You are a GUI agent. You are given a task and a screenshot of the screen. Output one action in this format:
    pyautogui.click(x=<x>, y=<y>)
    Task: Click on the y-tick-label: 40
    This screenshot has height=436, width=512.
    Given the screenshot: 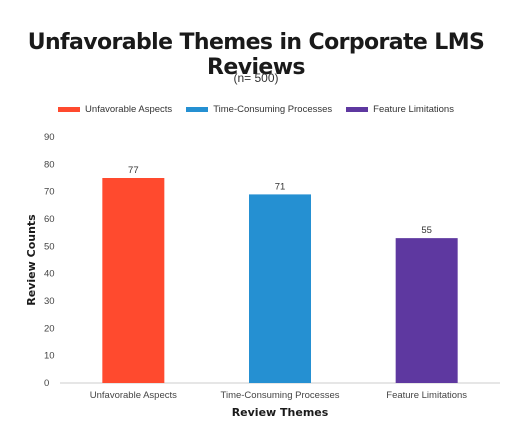 What is the action you would take?
    pyautogui.click(x=49, y=274)
    